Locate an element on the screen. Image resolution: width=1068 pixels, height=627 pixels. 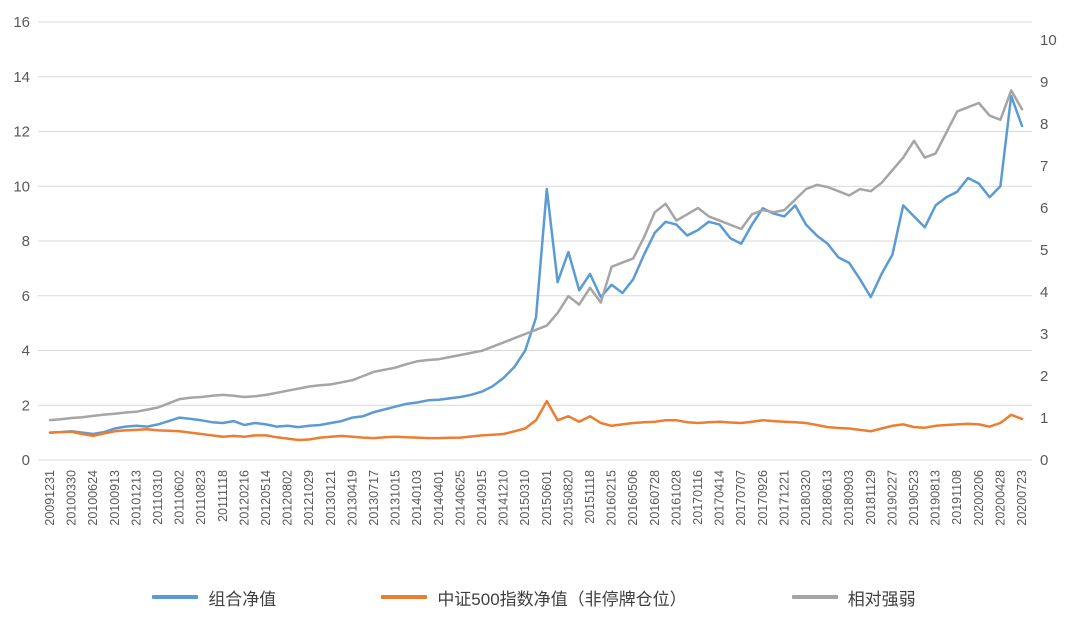
x-axis-label: 20170707 is located at coordinates (741, 498).